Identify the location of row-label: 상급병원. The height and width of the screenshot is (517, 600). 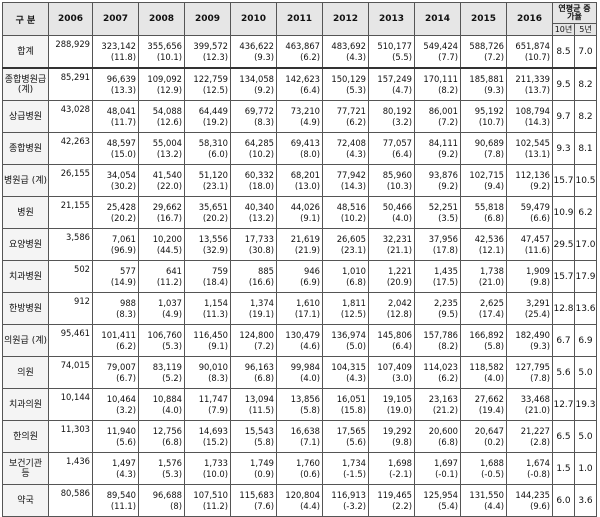
(25, 116).